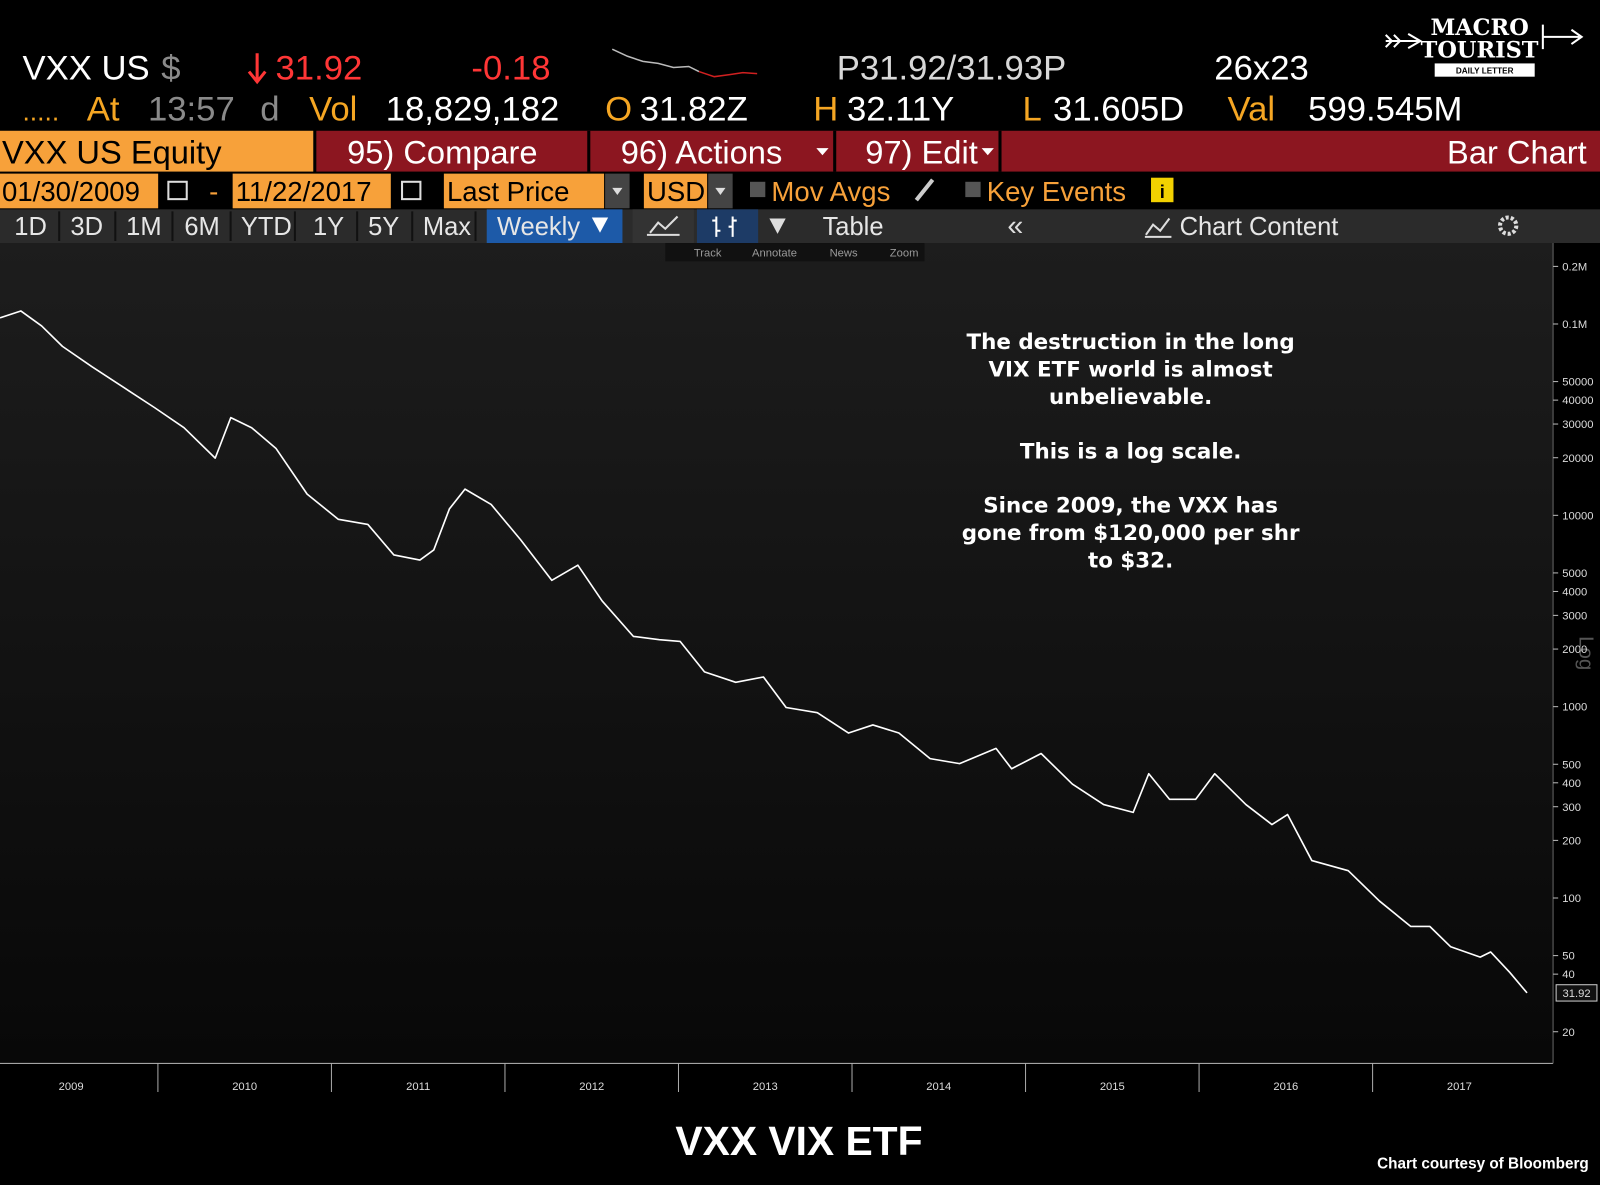  I want to click on currency-field: USD, so click(676, 191).